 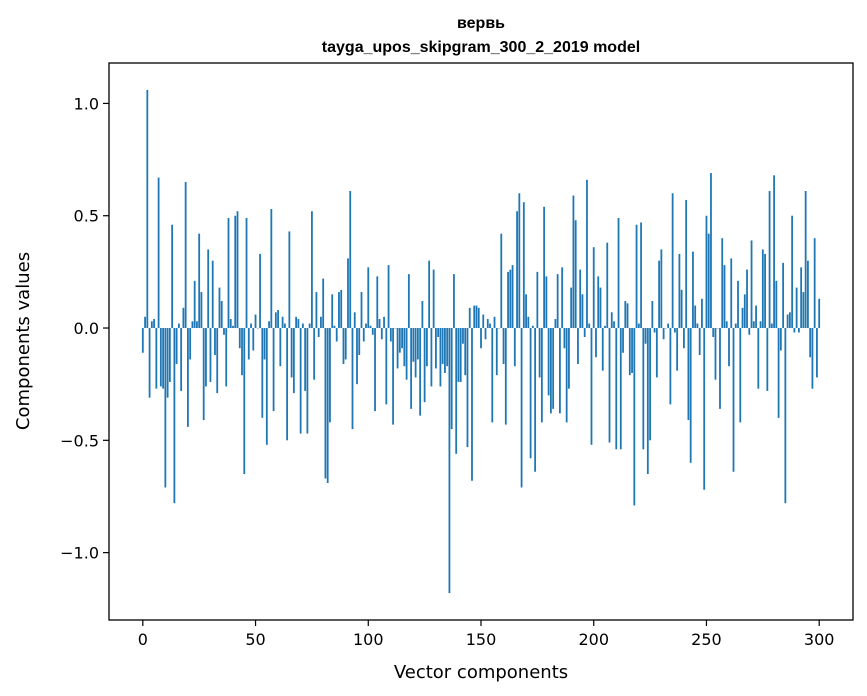 I want to click on x-axis-ticks: 0 50 100 150 200 250 300, so click(x=486, y=634).